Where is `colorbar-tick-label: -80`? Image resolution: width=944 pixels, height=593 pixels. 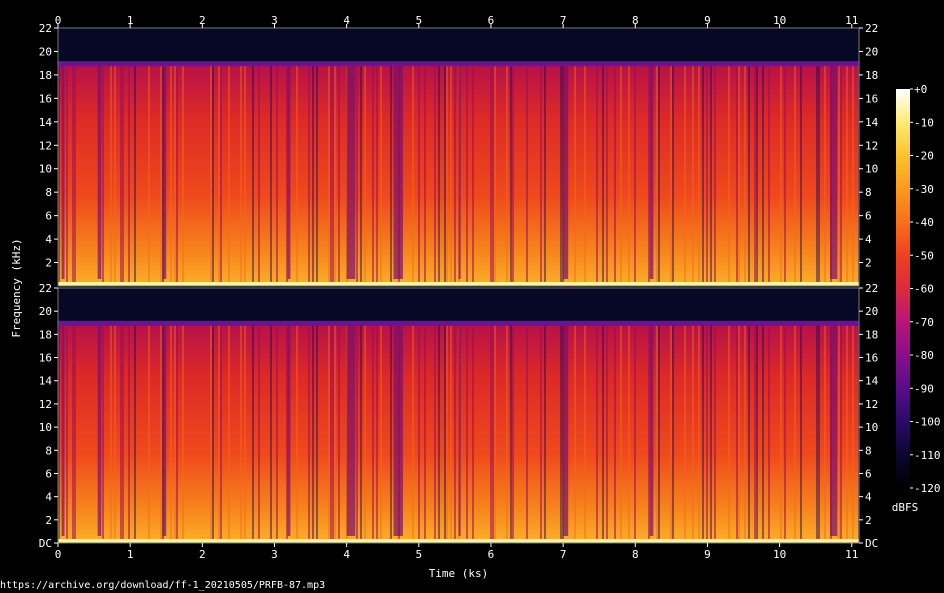
colorbar-tick-label: -80 is located at coordinates (924, 355).